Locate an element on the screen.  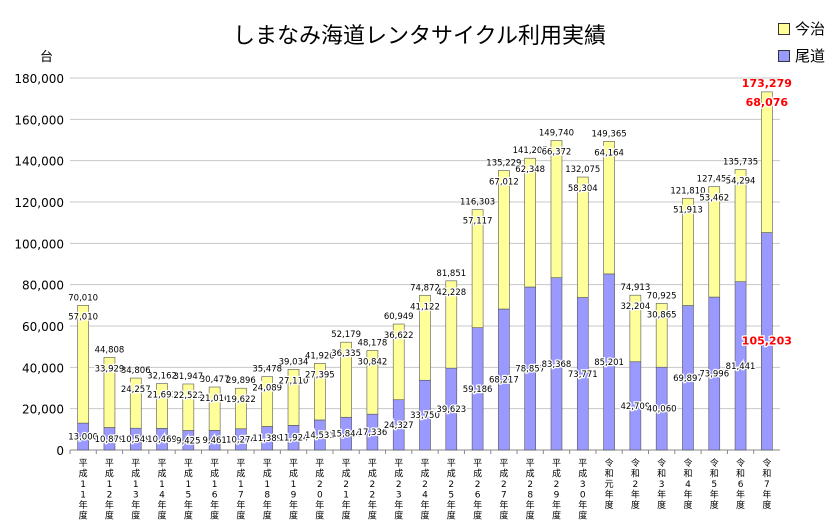
data-label-imabari: 51,913 is located at coordinates (688, 210).